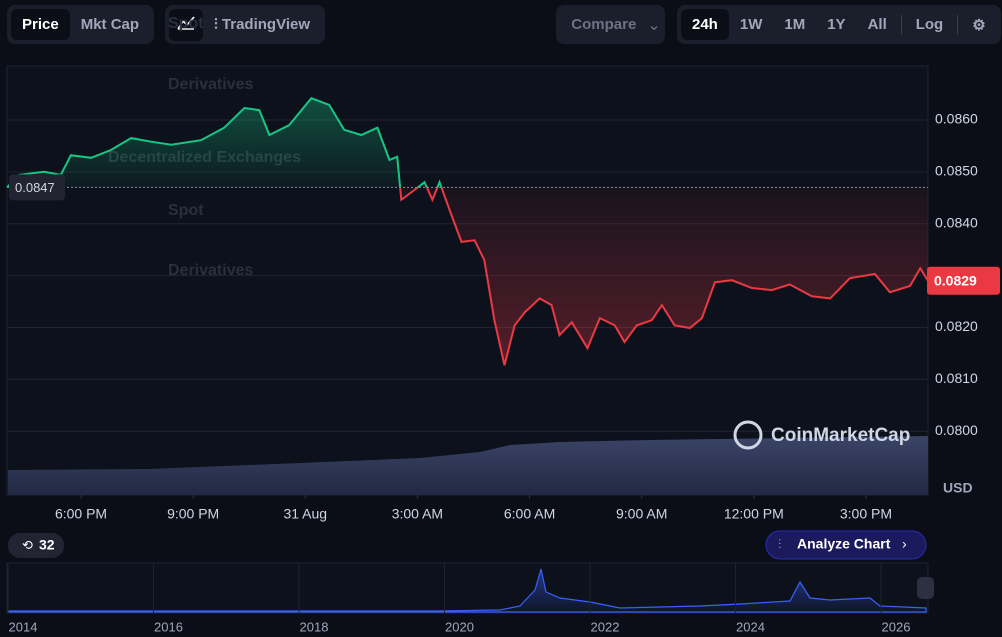 This screenshot has height=637, width=1002. Describe the element at coordinates (925, 588) in the screenshot. I see `overview-handle` at that location.